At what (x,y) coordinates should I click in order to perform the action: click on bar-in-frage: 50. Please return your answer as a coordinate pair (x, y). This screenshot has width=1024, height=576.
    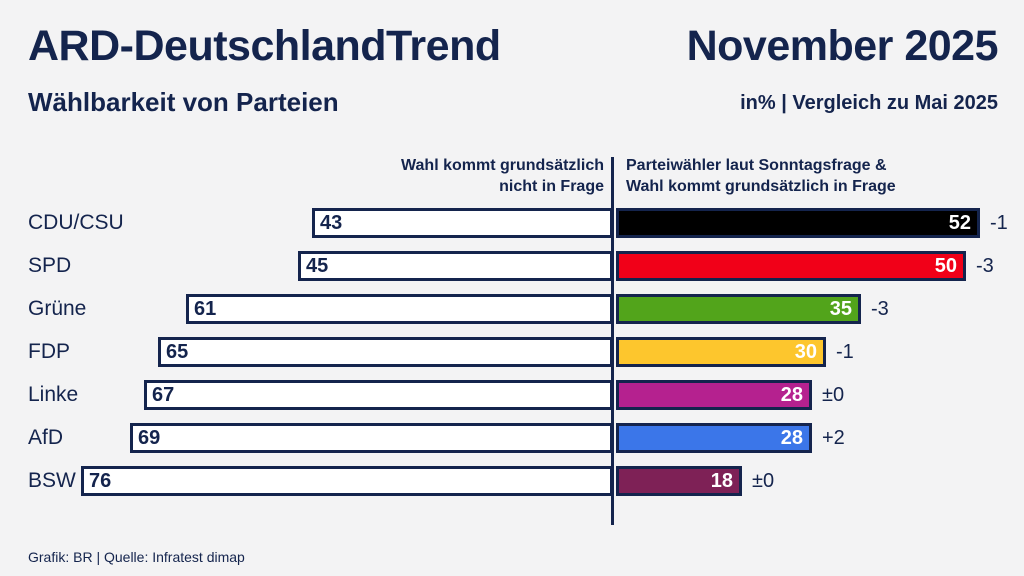
    Looking at the image, I should click on (791, 266).